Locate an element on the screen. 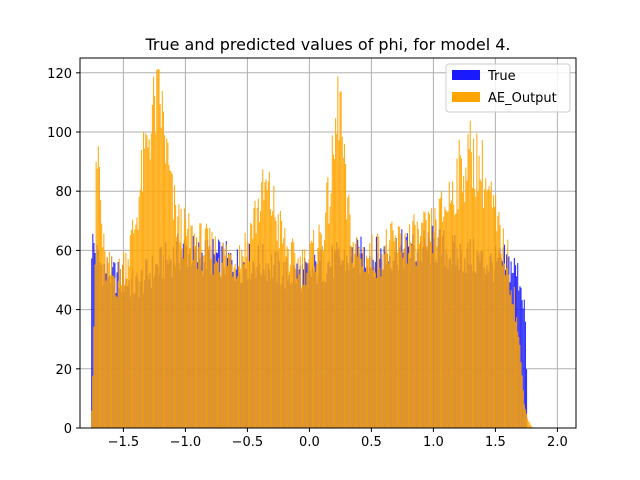 Image resolution: width=640 pixels, height=480 pixels. y-tick-label: 80 is located at coordinates (63, 192).